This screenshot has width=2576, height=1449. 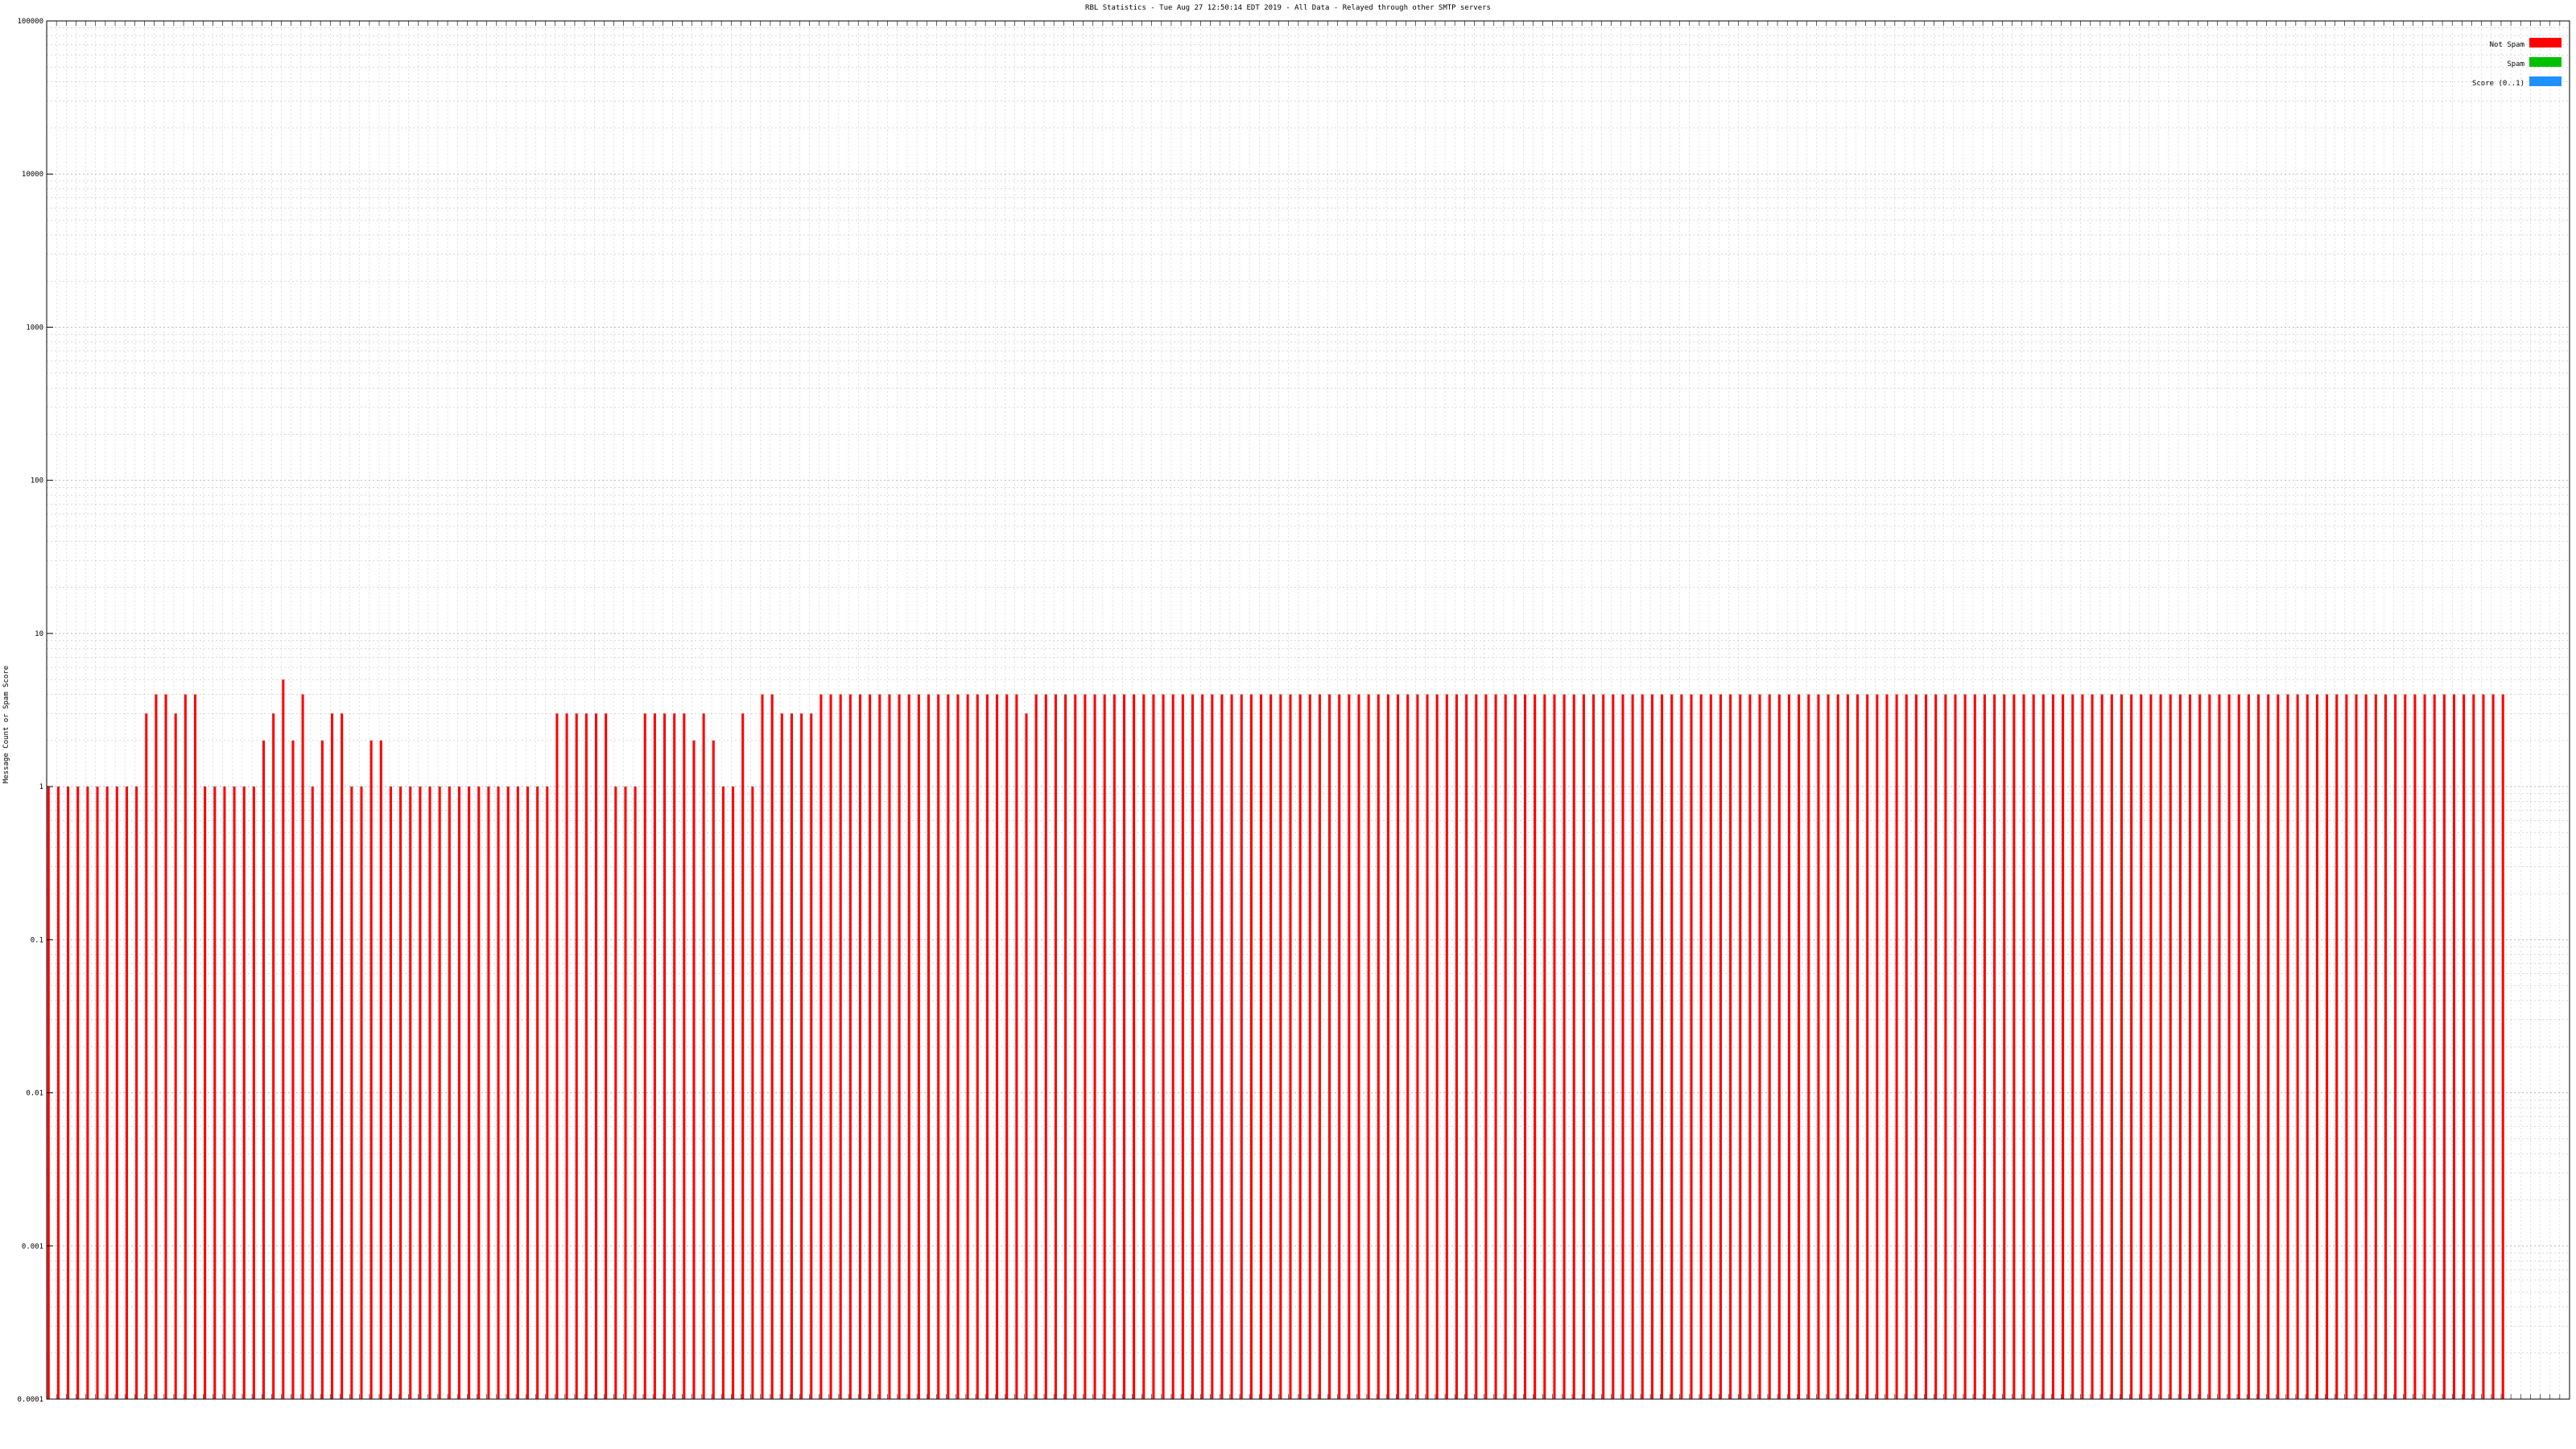 I want to click on legend-score-label: Score (0..1), so click(x=2498, y=84).